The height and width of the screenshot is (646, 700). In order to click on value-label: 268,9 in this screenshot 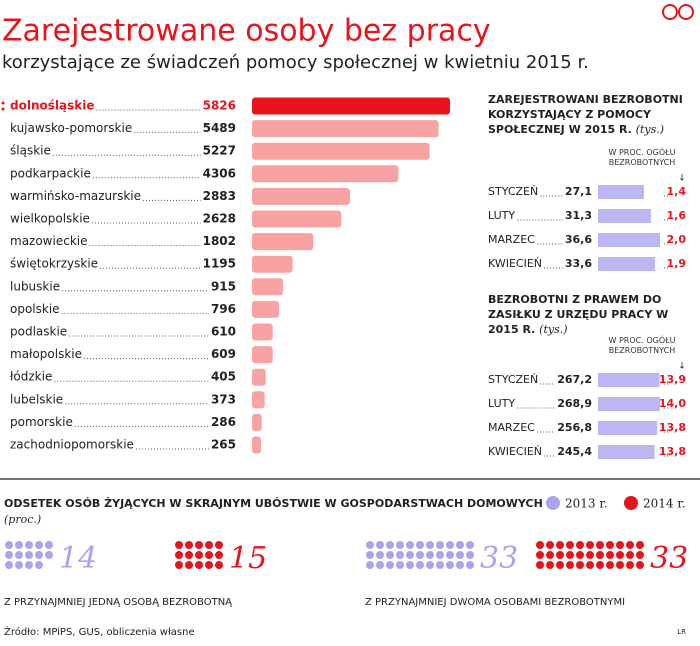, I will do `click(574, 403)`.